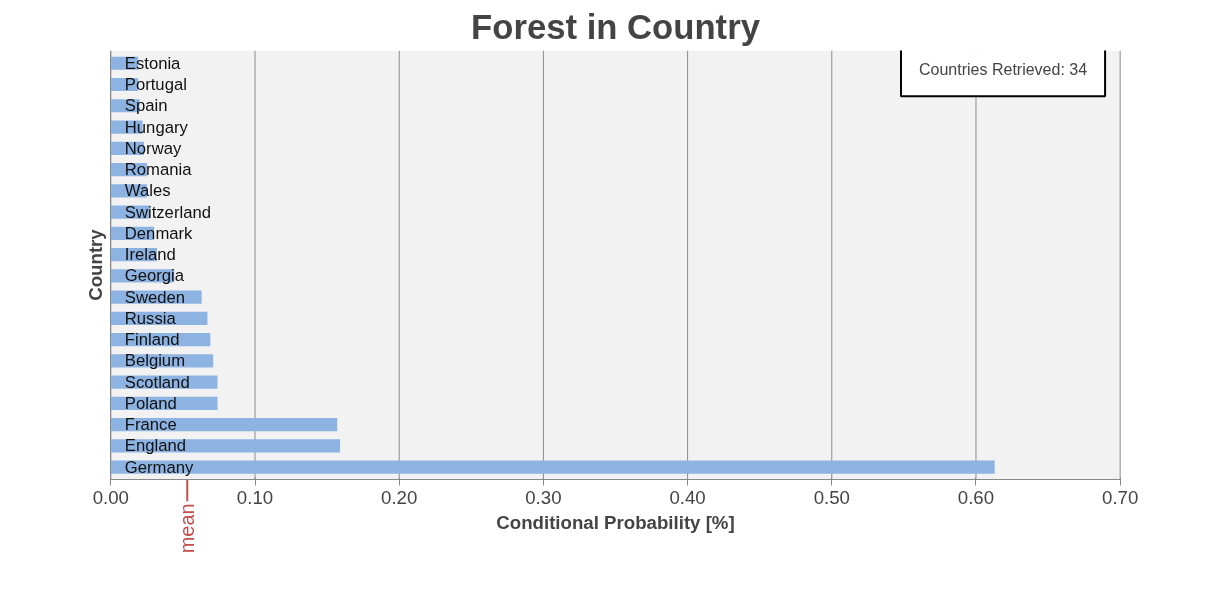  What do you see at coordinates (150, 255) in the screenshot?
I see `y-tick-label: Ireland` at bounding box center [150, 255].